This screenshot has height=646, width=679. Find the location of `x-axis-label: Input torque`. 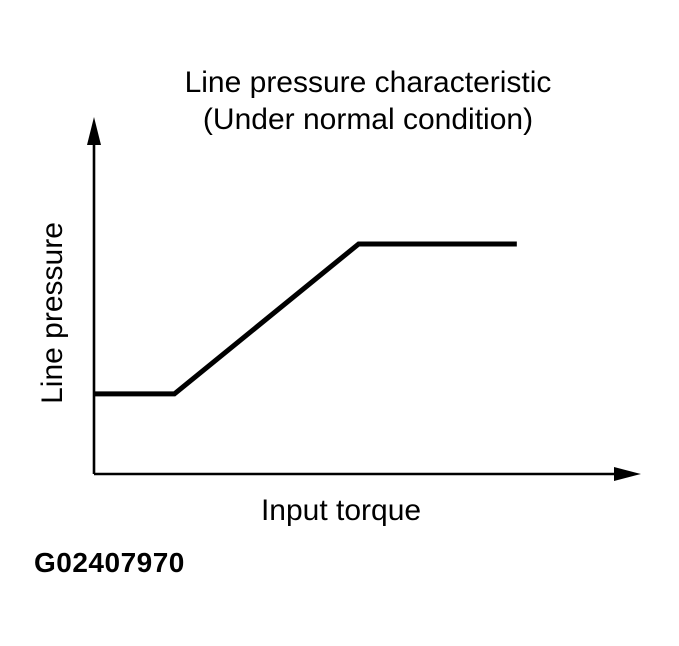

x-axis-label: Input torque is located at coordinates (341, 510).